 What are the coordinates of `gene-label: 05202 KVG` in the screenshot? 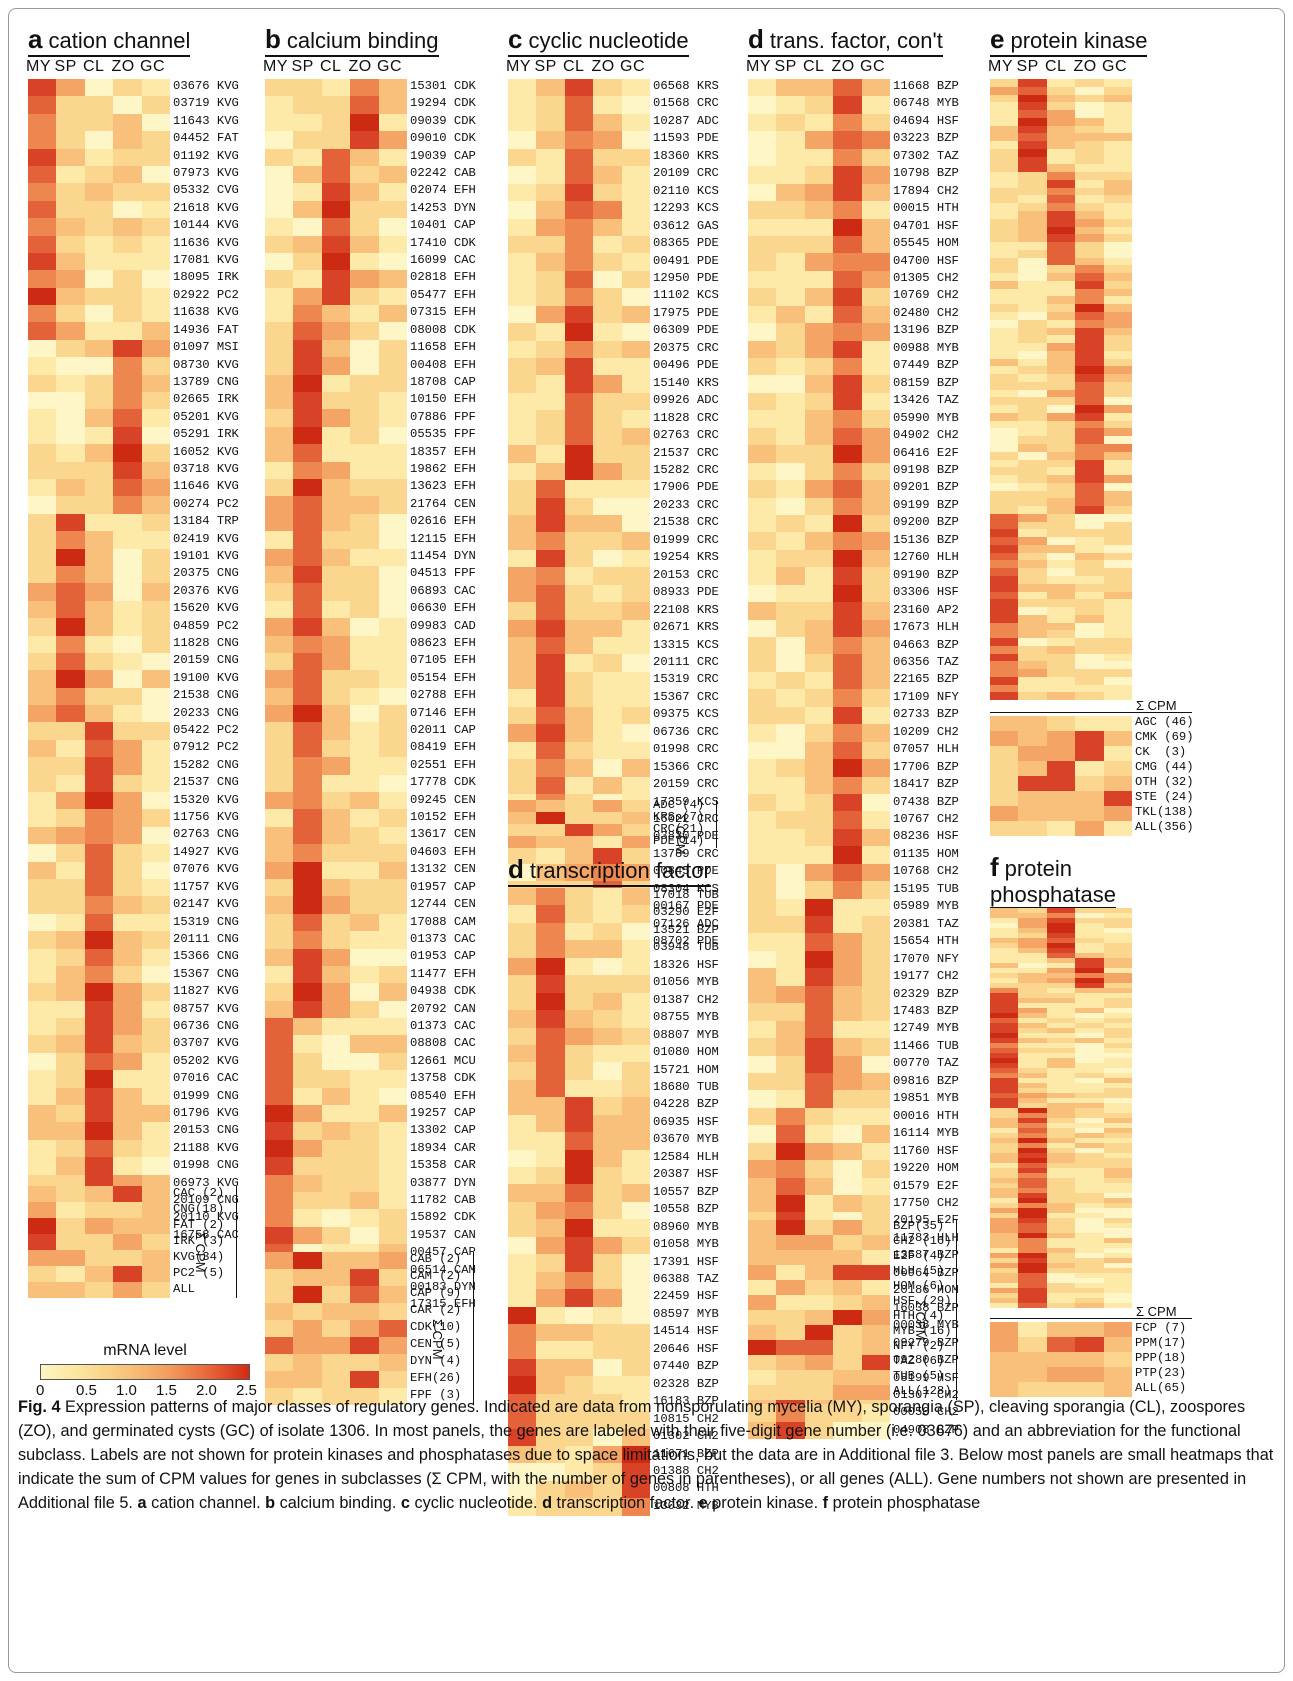 It's located at (206, 1060).